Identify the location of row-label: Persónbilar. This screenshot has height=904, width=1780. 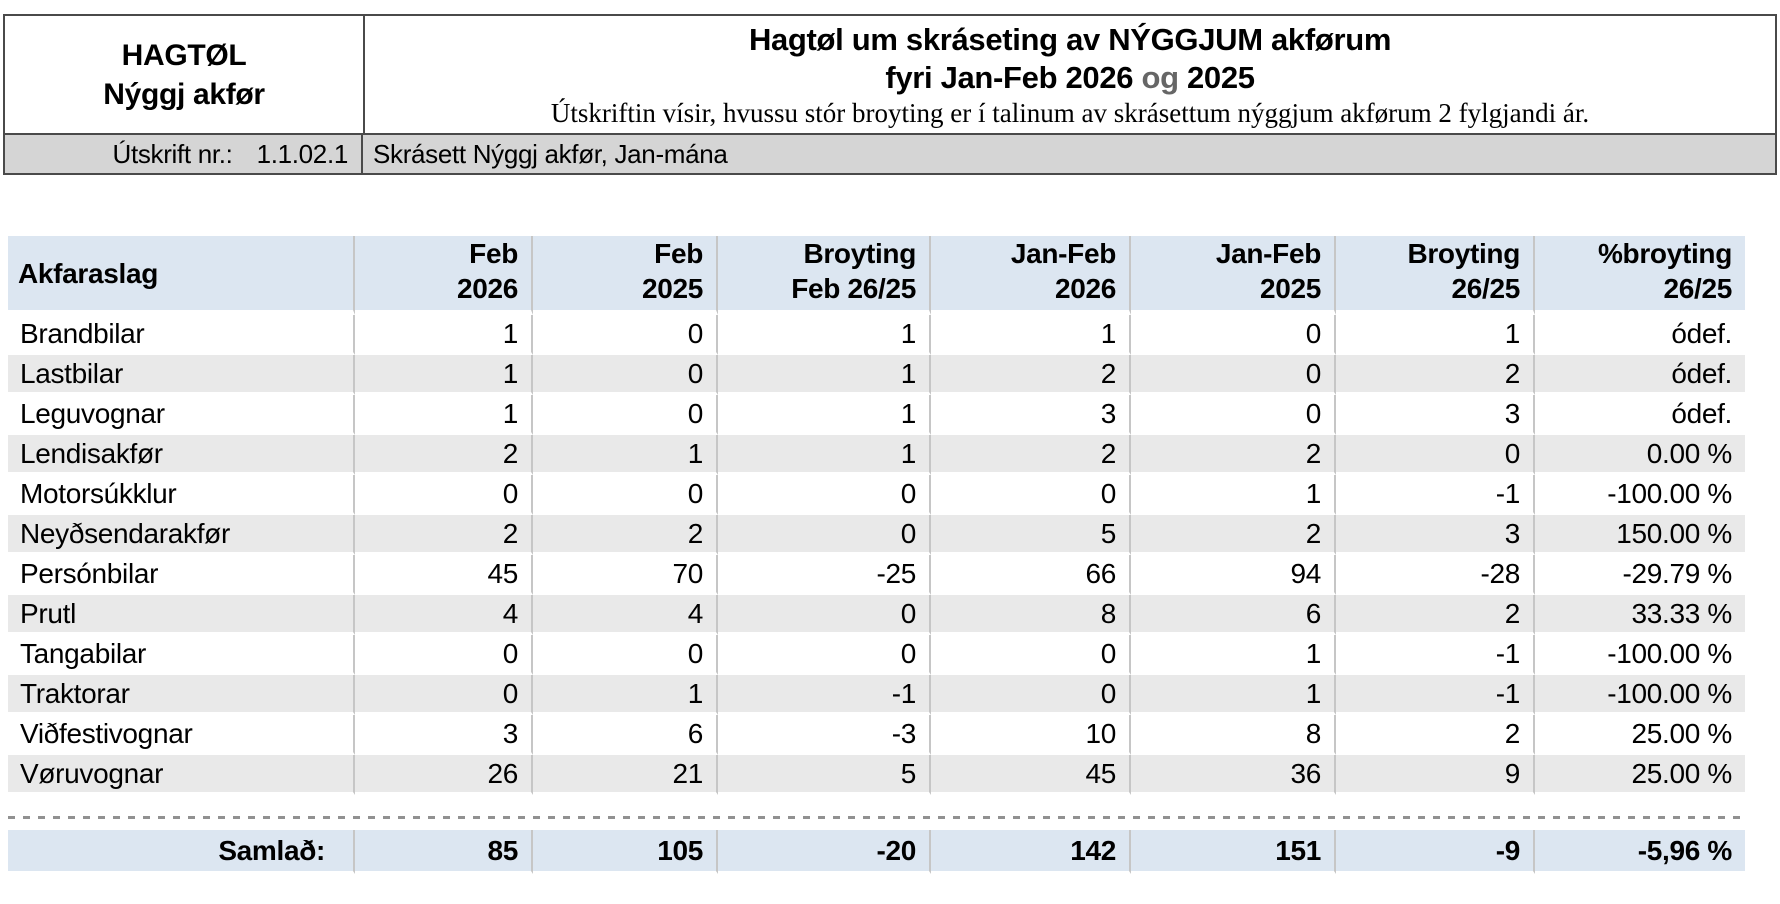
(181, 575).